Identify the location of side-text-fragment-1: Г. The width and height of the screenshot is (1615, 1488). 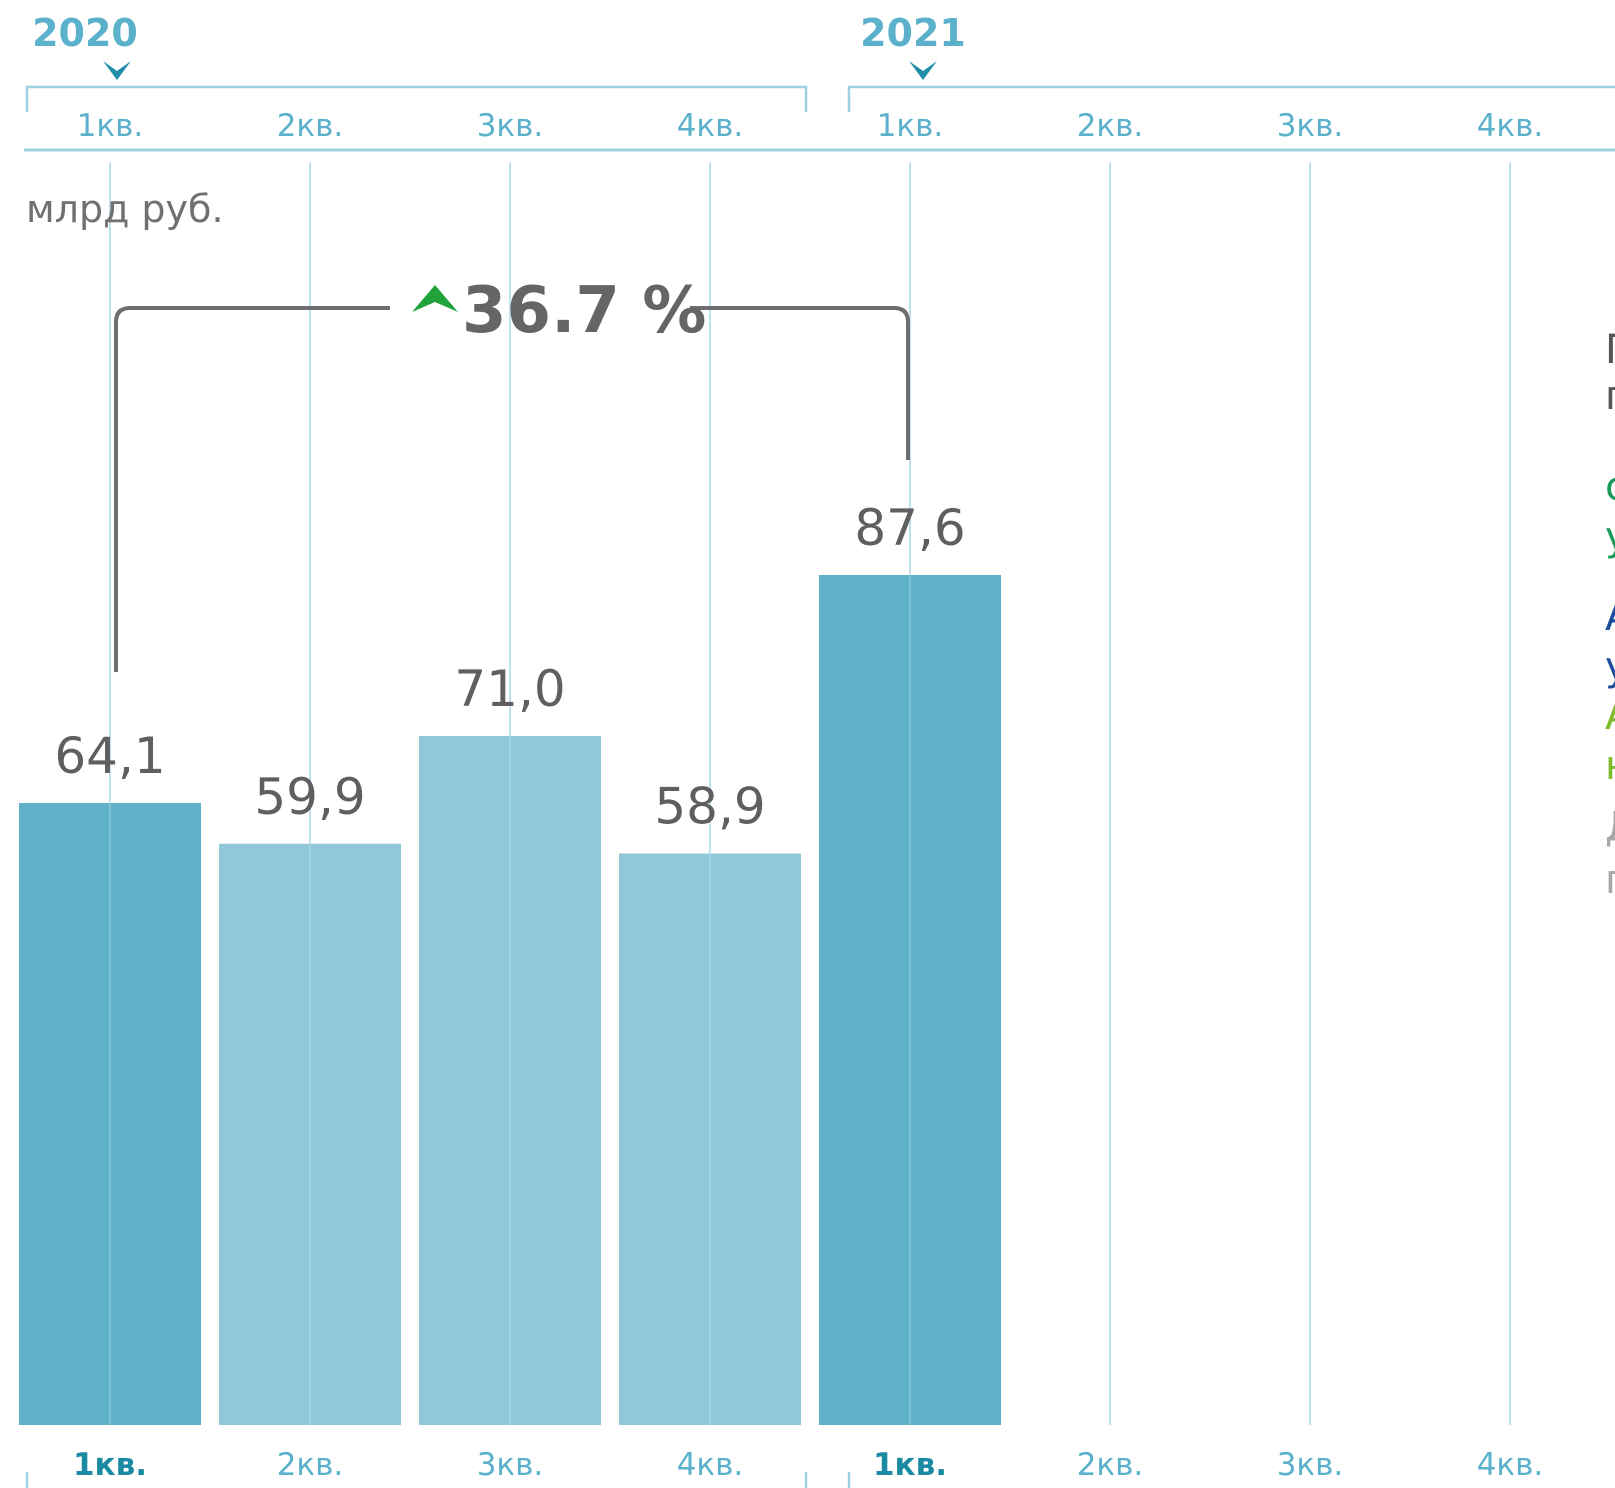
(1610, 350).